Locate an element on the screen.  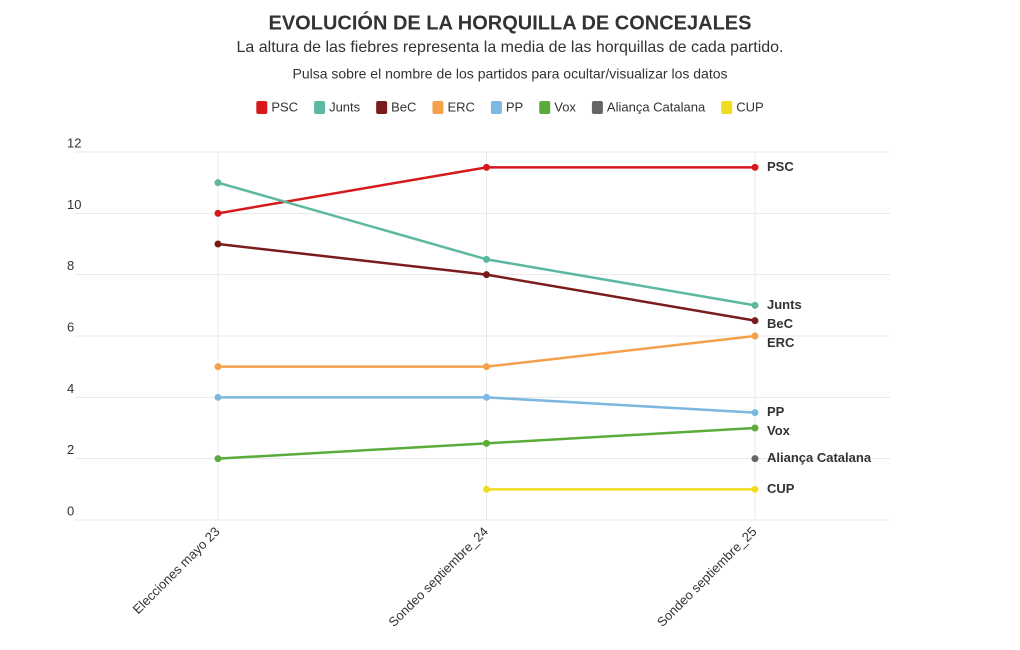
legend-item: PSC is located at coordinates (277, 106).